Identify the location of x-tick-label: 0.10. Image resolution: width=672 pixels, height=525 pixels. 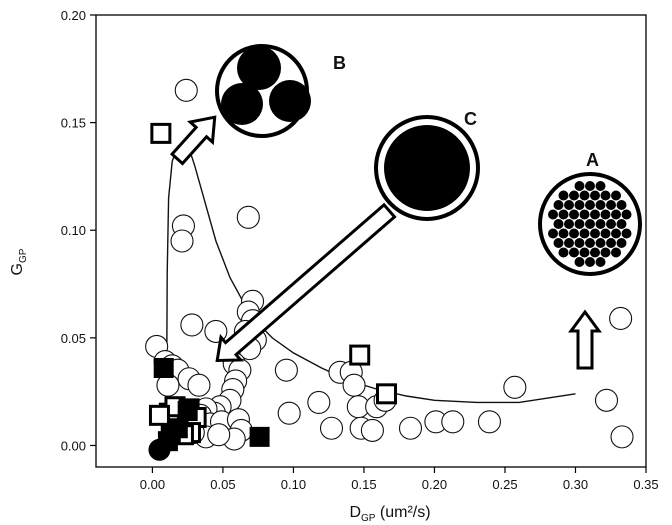
(293, 484).